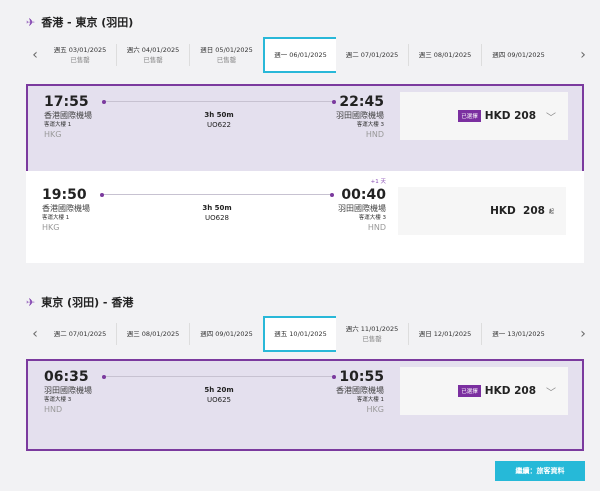 This screenshot has width=600, height=491. Describe the element at coordinates (219, 400) in the screenshot. I see `flight-number: UO625` at that location.